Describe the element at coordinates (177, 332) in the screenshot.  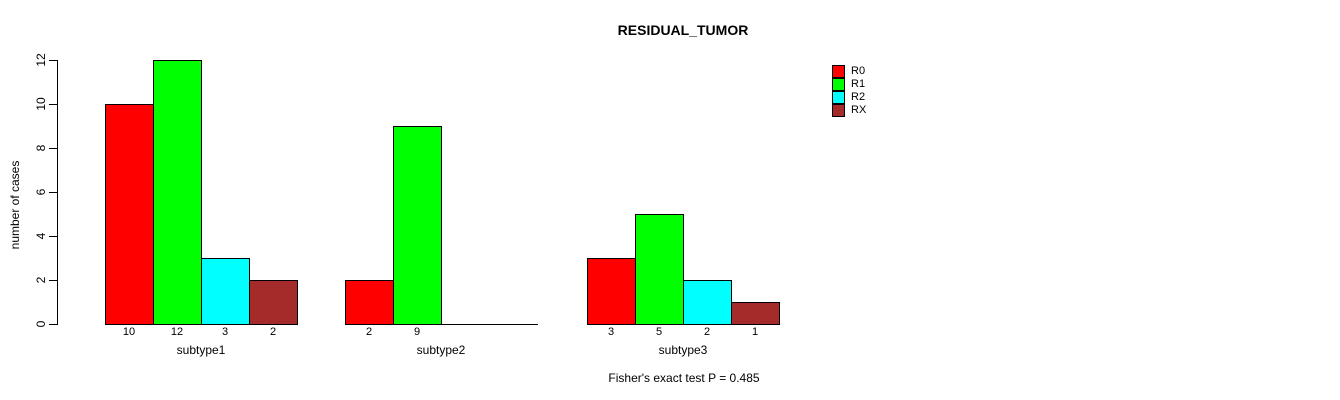
I see `bar-value-label: 12` at that location.